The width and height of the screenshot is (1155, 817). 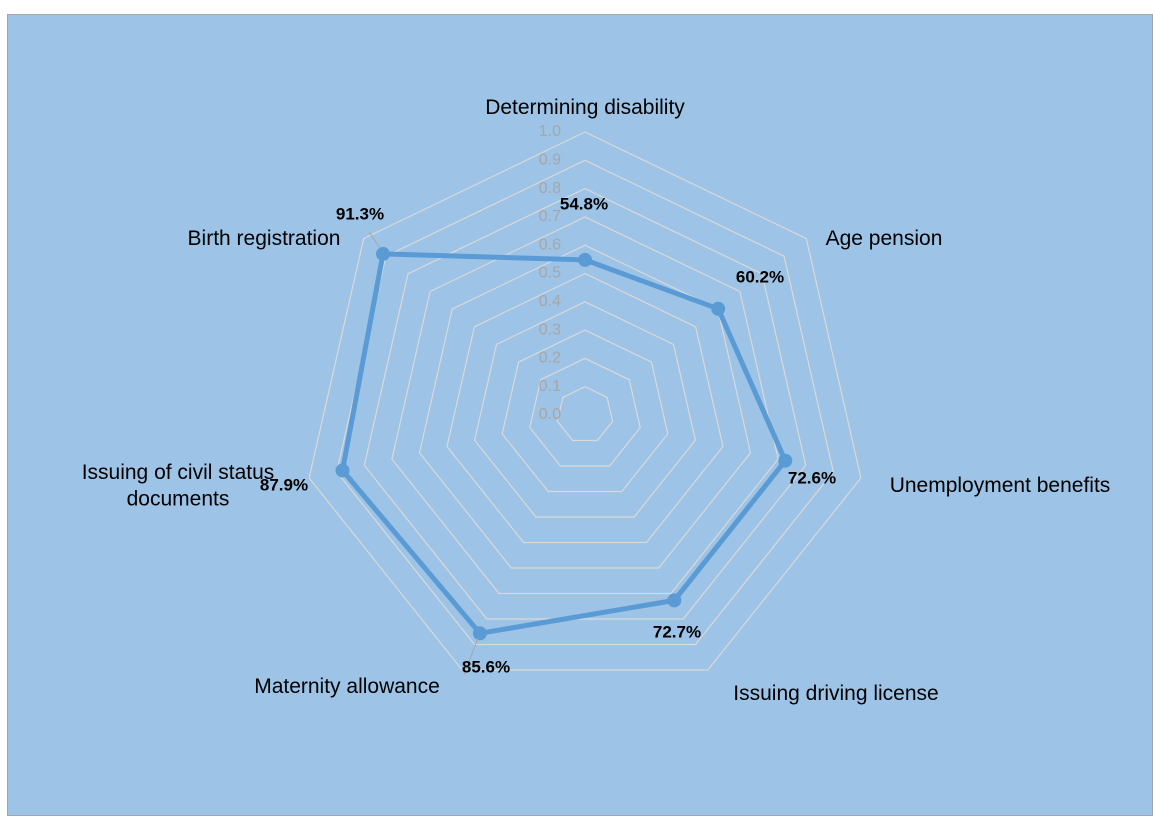 What do you see at coordinates (178, 485) in the screenshot?
I see `category-label: Issuing of civil status documents` at bounding box center [178, 485].